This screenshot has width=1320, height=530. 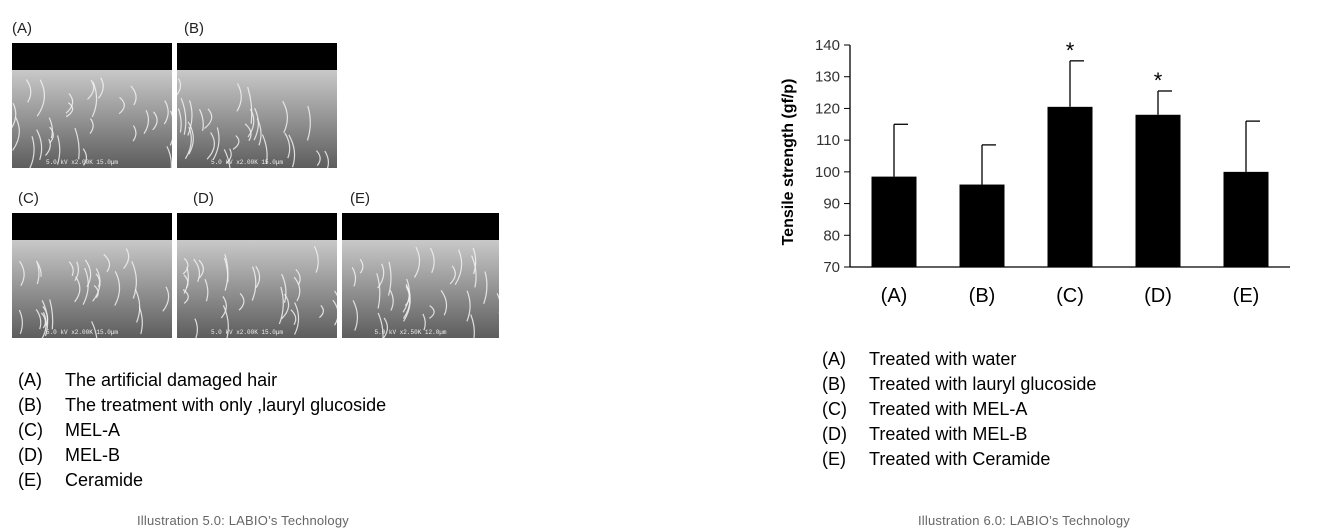 What do you see at coordinates (834, 384) in the screenshot?
I see `legend-tag: (B)` at bounding box center [834, 384].